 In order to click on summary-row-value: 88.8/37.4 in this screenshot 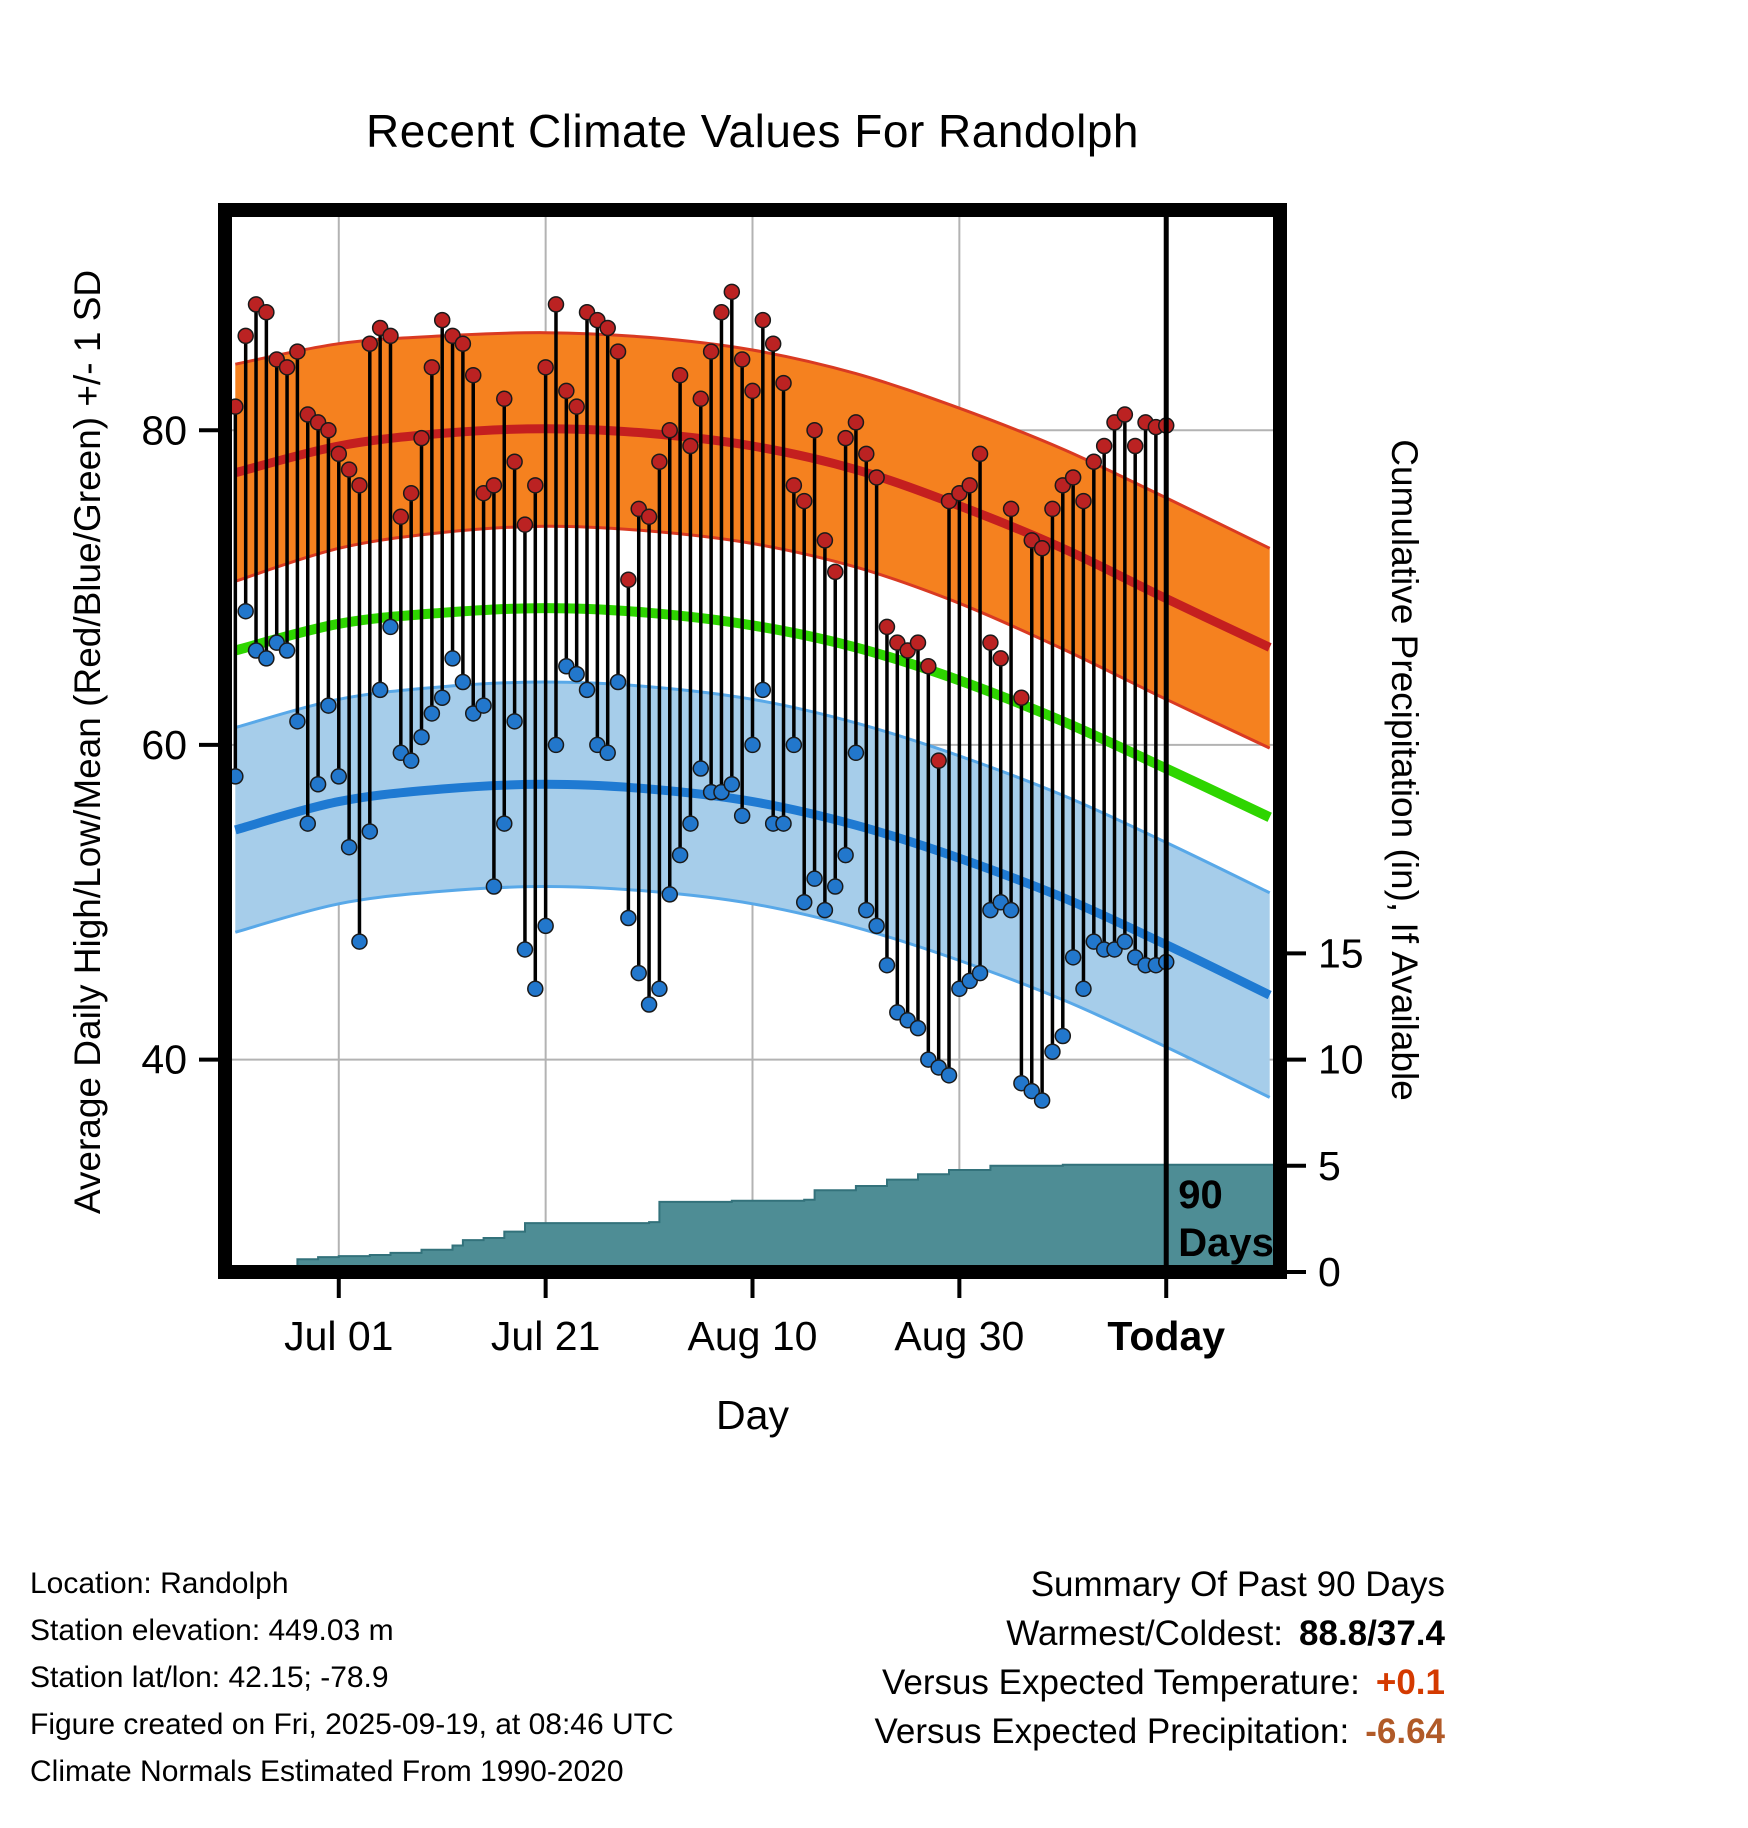, I will do `click(1372, 1633)`.